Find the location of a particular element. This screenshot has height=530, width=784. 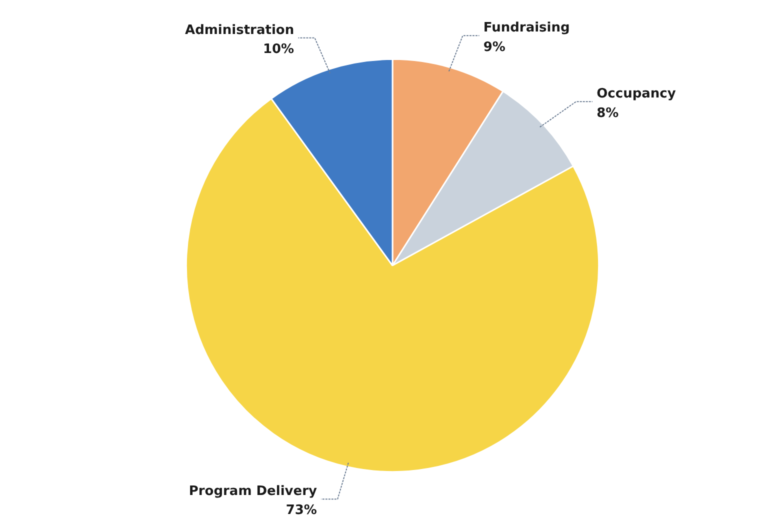

data-label: 73% is located at coordinates (301, 510).